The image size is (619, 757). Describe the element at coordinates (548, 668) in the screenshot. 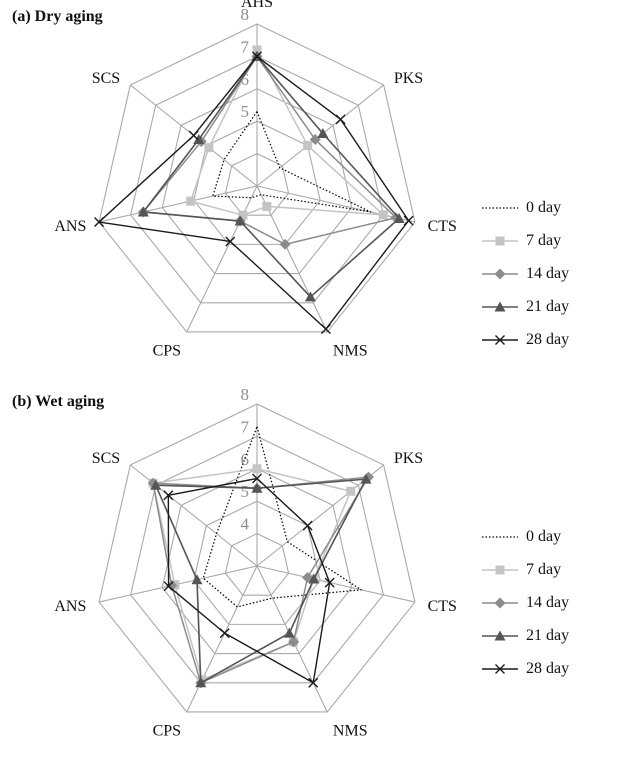

I see `legend-label: 28 day` at that location.